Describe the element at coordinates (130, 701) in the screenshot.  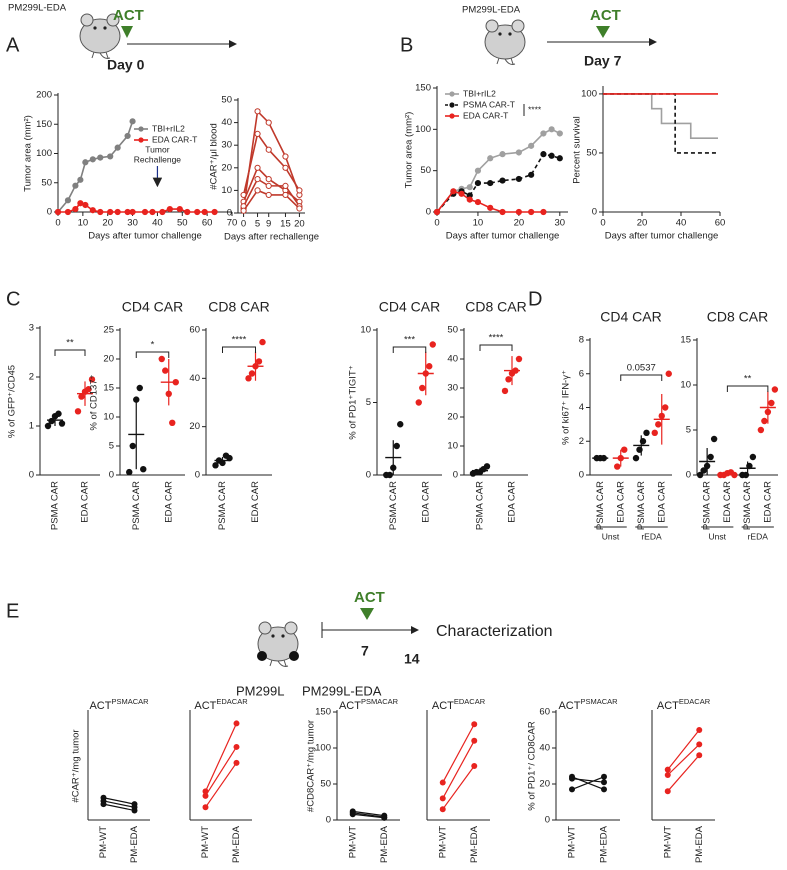
I see `title-superscript: PSMACAR` at that location.